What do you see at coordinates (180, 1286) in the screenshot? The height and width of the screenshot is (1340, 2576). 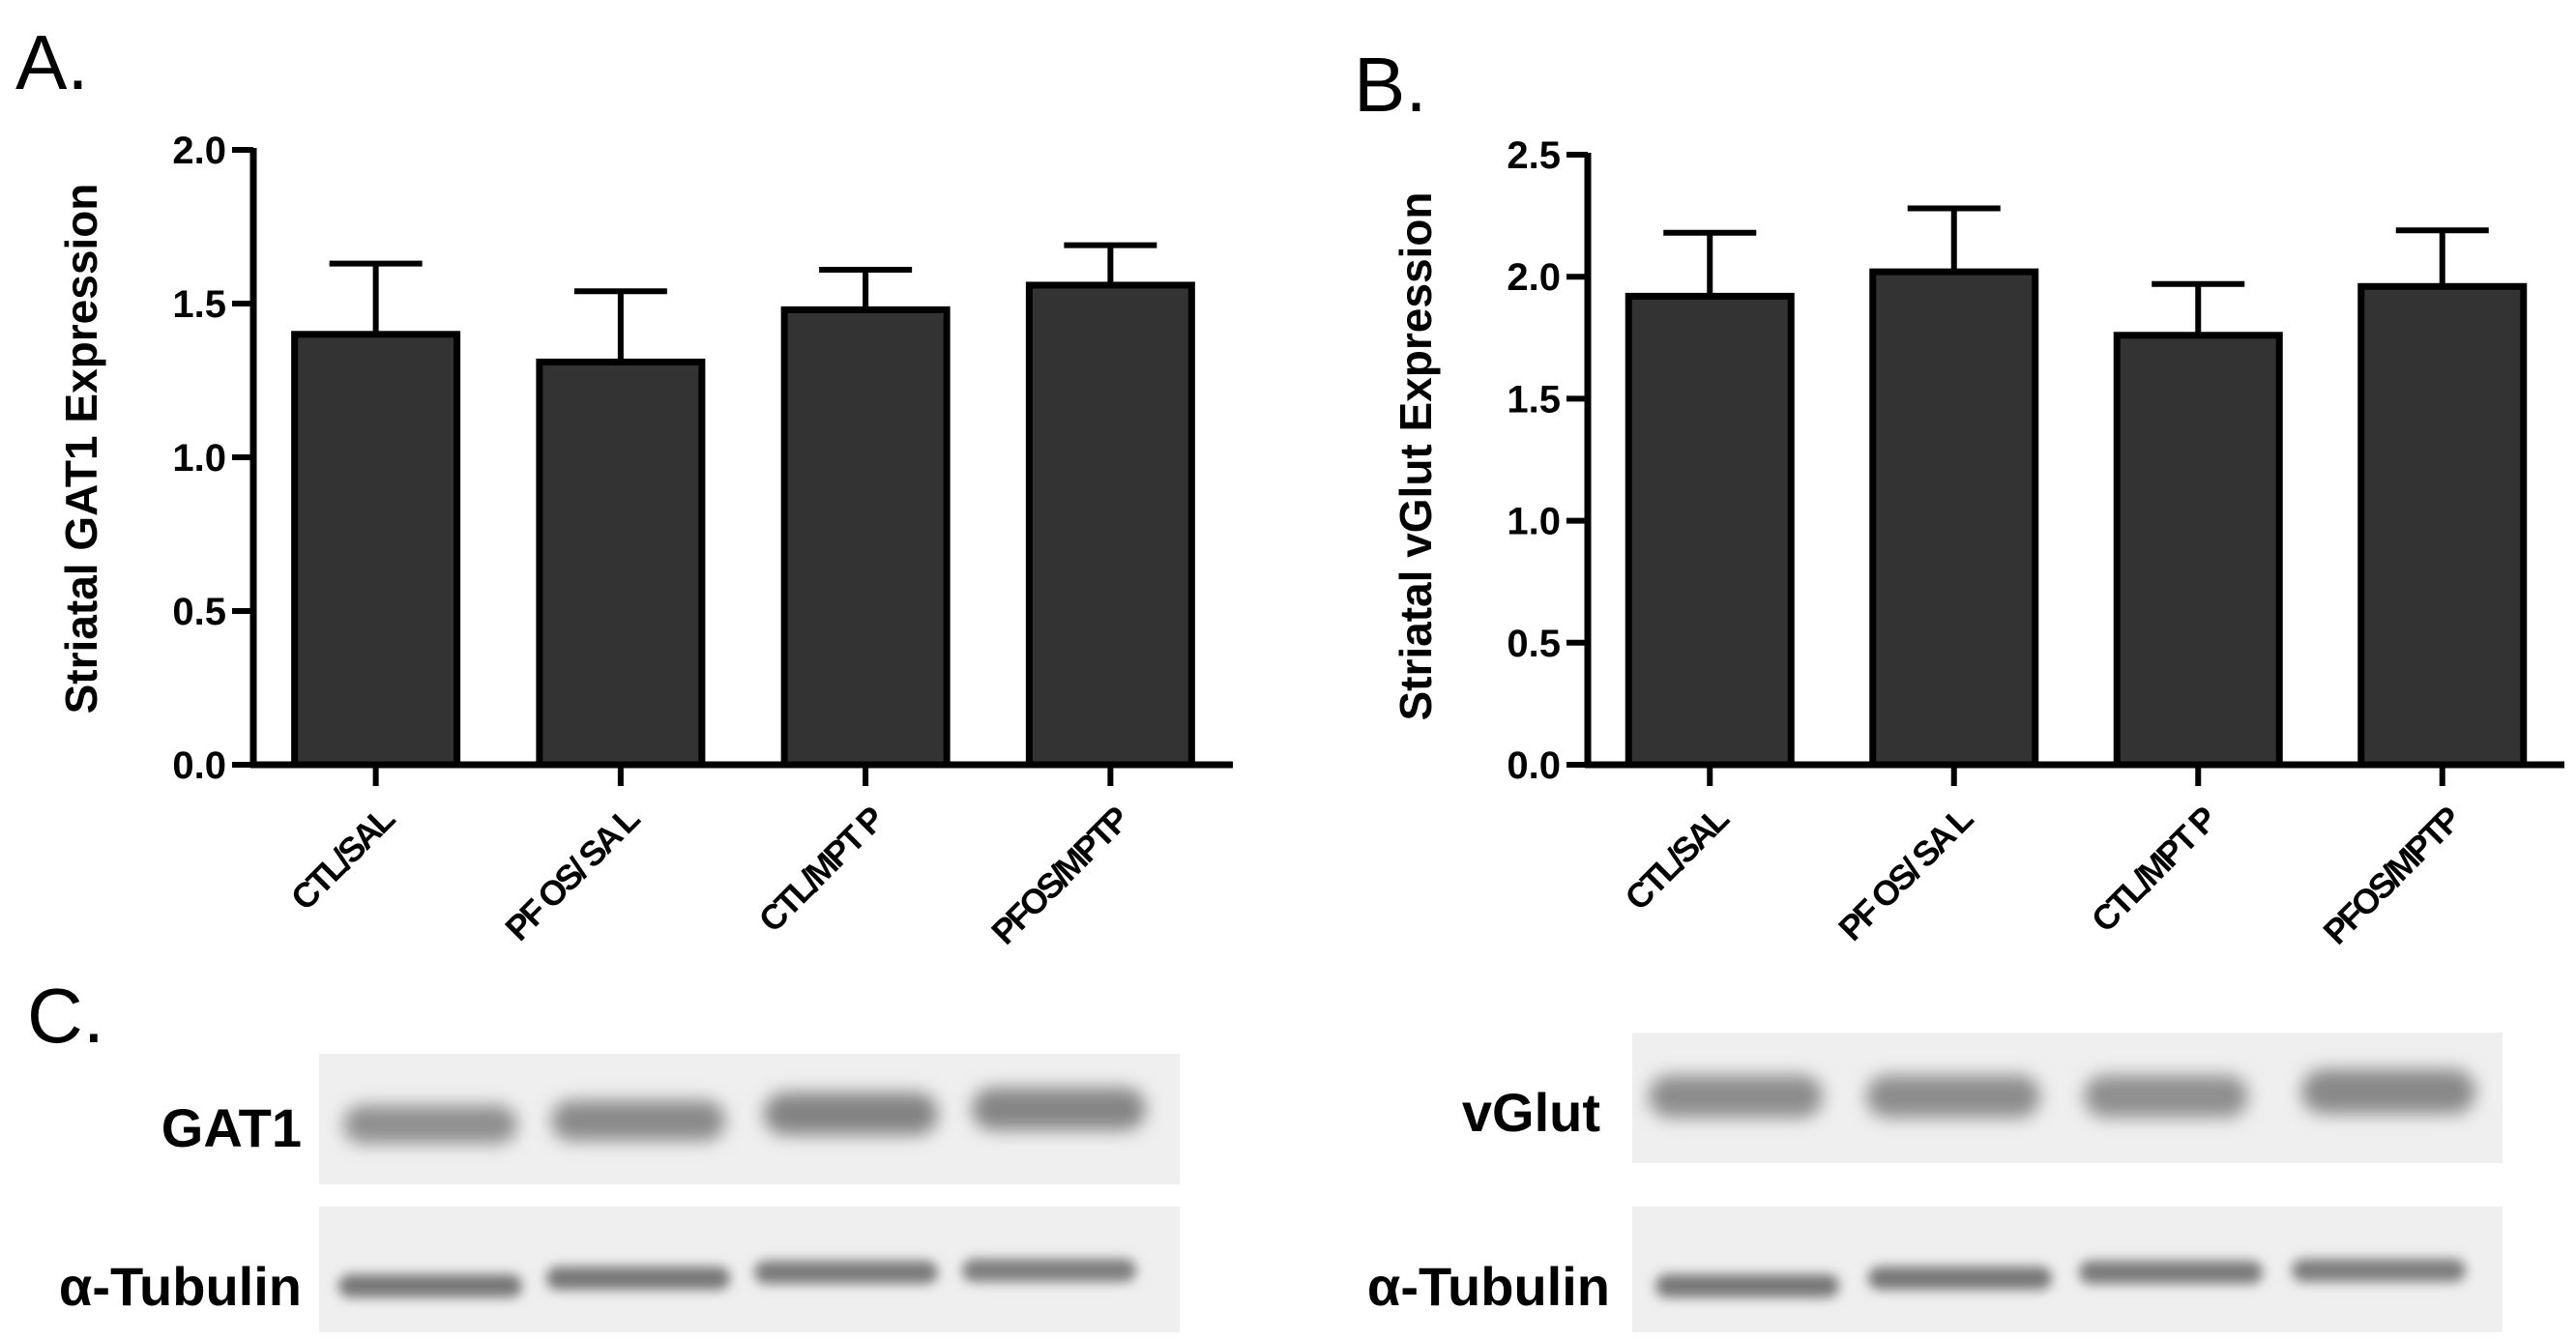 I see `blot-left-control-label: α-Tubulin` at bounding box center [180, 1286].